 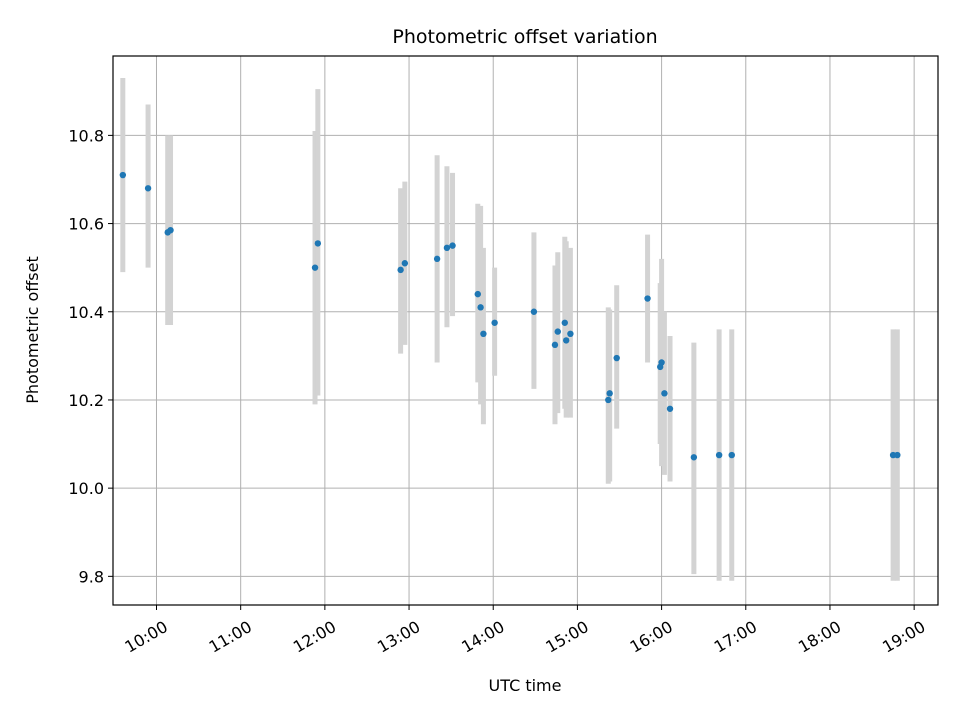 What do you see at coordinates (86, 312) in the screenshot?
I see `y-tick-label: 10.4` at bounding box center [86, 312].